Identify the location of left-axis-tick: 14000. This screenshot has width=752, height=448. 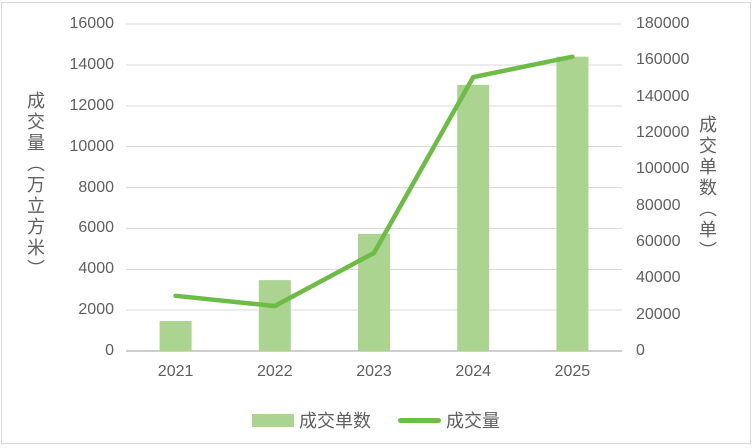
(92, 64).